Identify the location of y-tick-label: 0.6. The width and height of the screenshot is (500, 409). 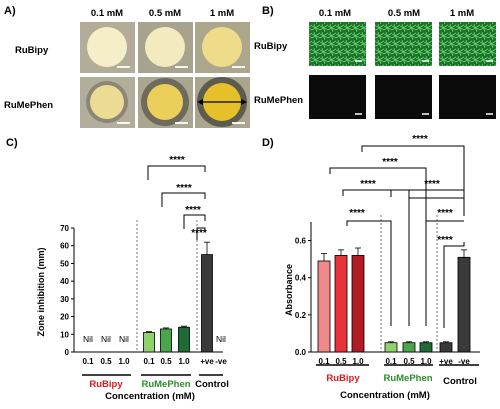
(301, 241).